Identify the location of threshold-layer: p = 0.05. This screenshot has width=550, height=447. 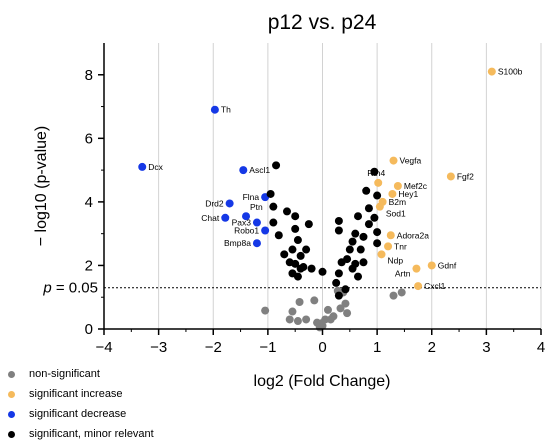
(291, 288).